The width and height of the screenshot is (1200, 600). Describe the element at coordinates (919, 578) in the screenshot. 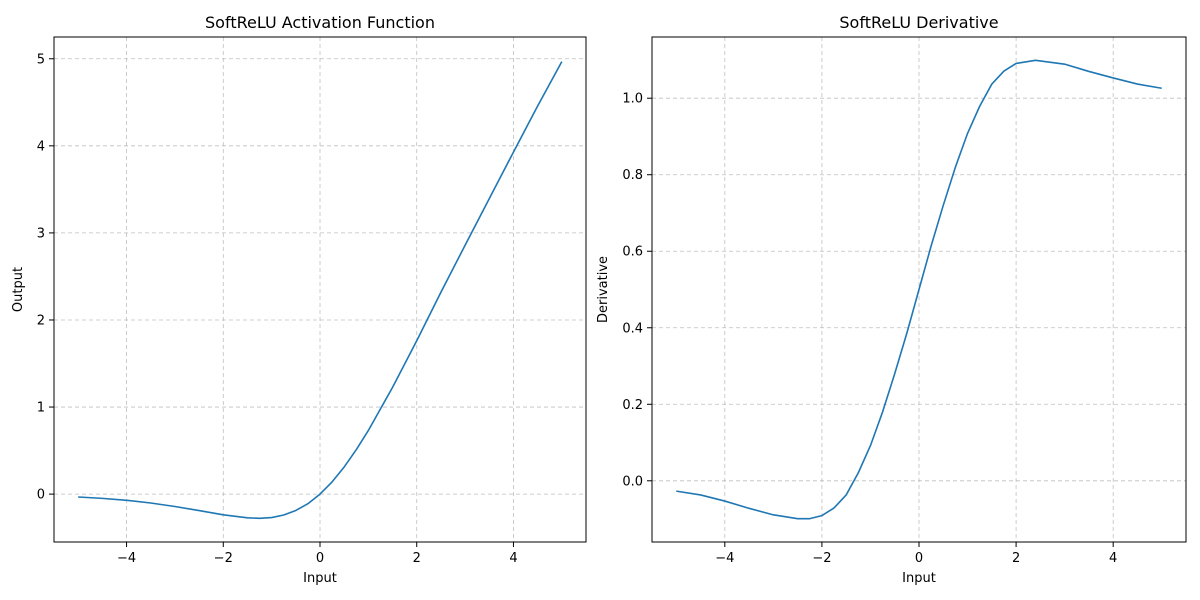

I see `derivative-x-axis-label: Input` at that location.